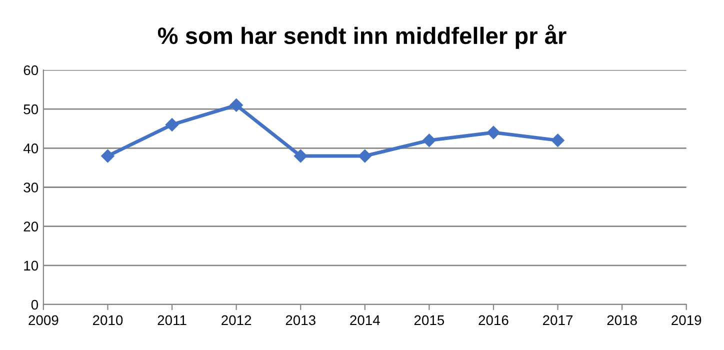  What do you see at coordinates (622, 320) in the screenshot?
I see `x-tick-label: 2018` at bounding box center [622, 320].